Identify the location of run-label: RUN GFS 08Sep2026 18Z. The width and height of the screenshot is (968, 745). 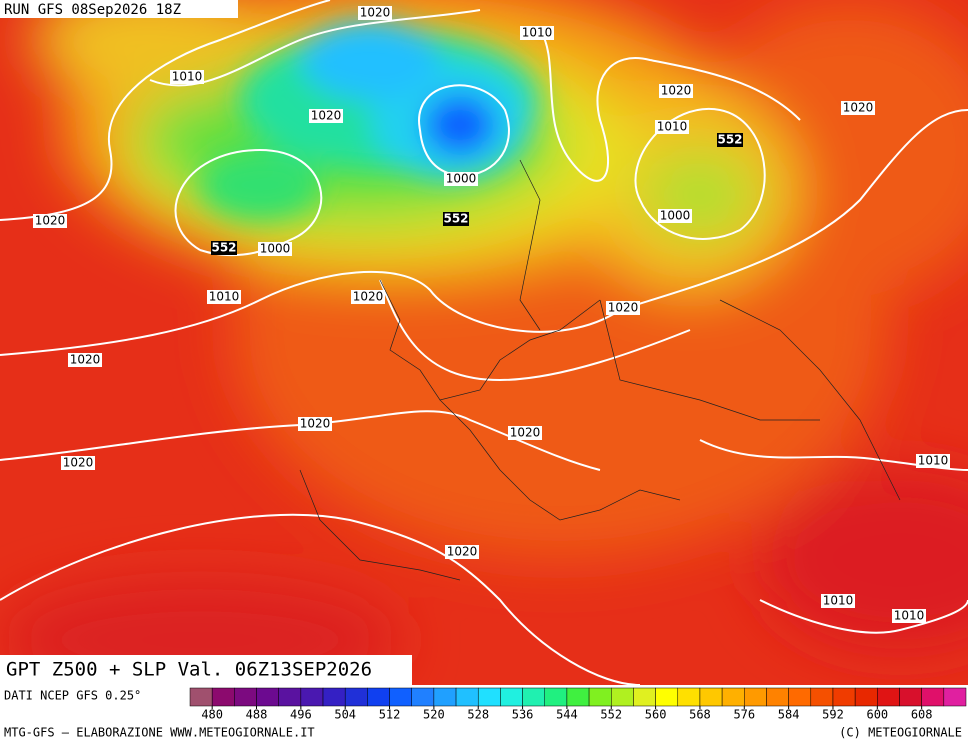
(92, 10).